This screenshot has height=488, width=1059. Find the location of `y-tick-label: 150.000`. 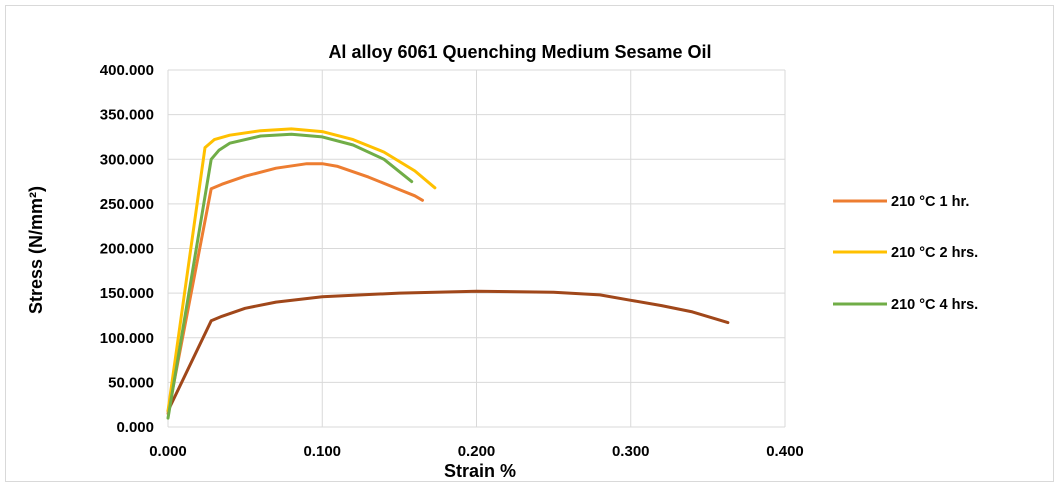

y-tick-label: 150.000 is located at coordinates (127, 293).